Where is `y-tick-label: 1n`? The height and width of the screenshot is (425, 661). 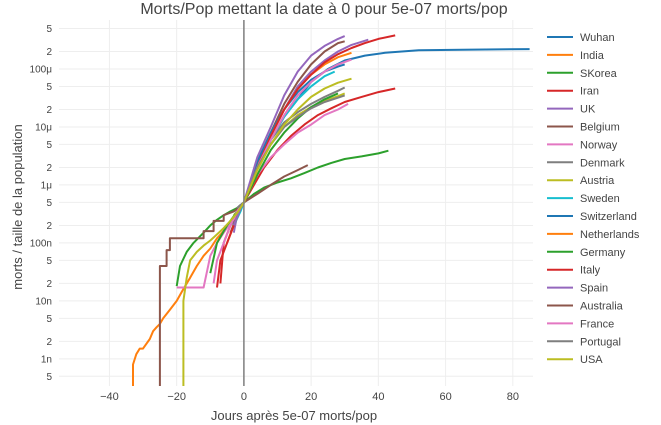
y-tick-label: 1n is located at coordinates (46, 359).